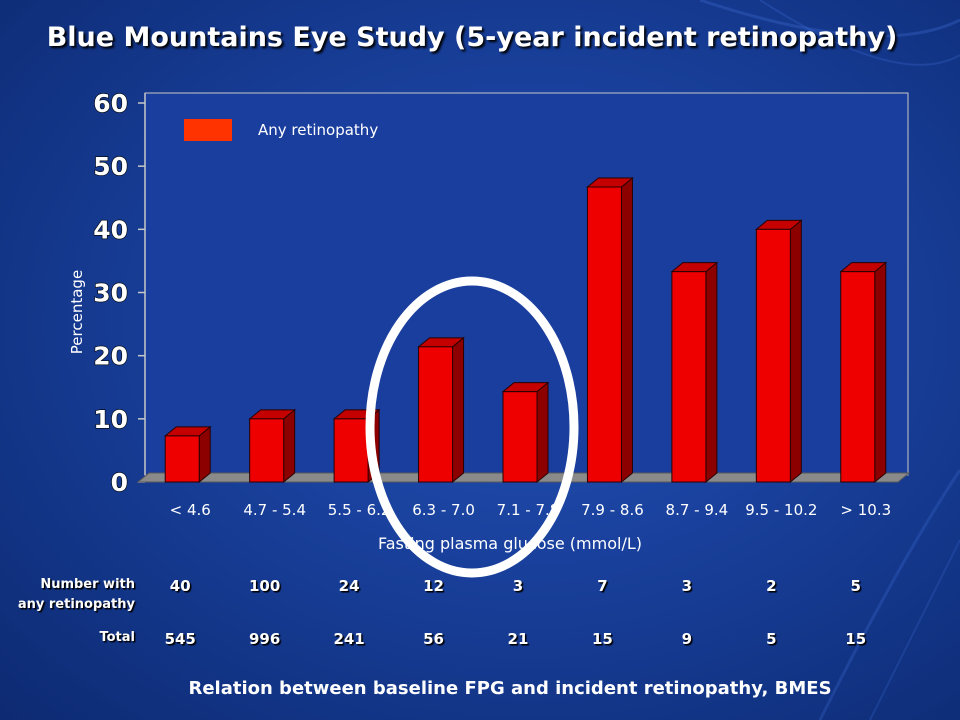 This screenshot has width=960, height=720. What do you see at coordinates (77, 312) in the screenshot?
I see `y-axis-title: Percentage` at bounding box center [77, 312].